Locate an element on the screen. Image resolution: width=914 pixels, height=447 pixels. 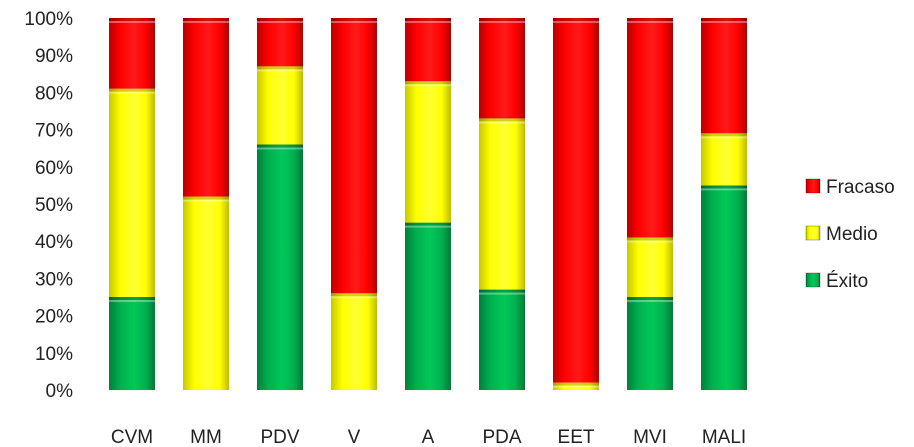
y-tick-label: 50% is located at coordinates (54, 205).